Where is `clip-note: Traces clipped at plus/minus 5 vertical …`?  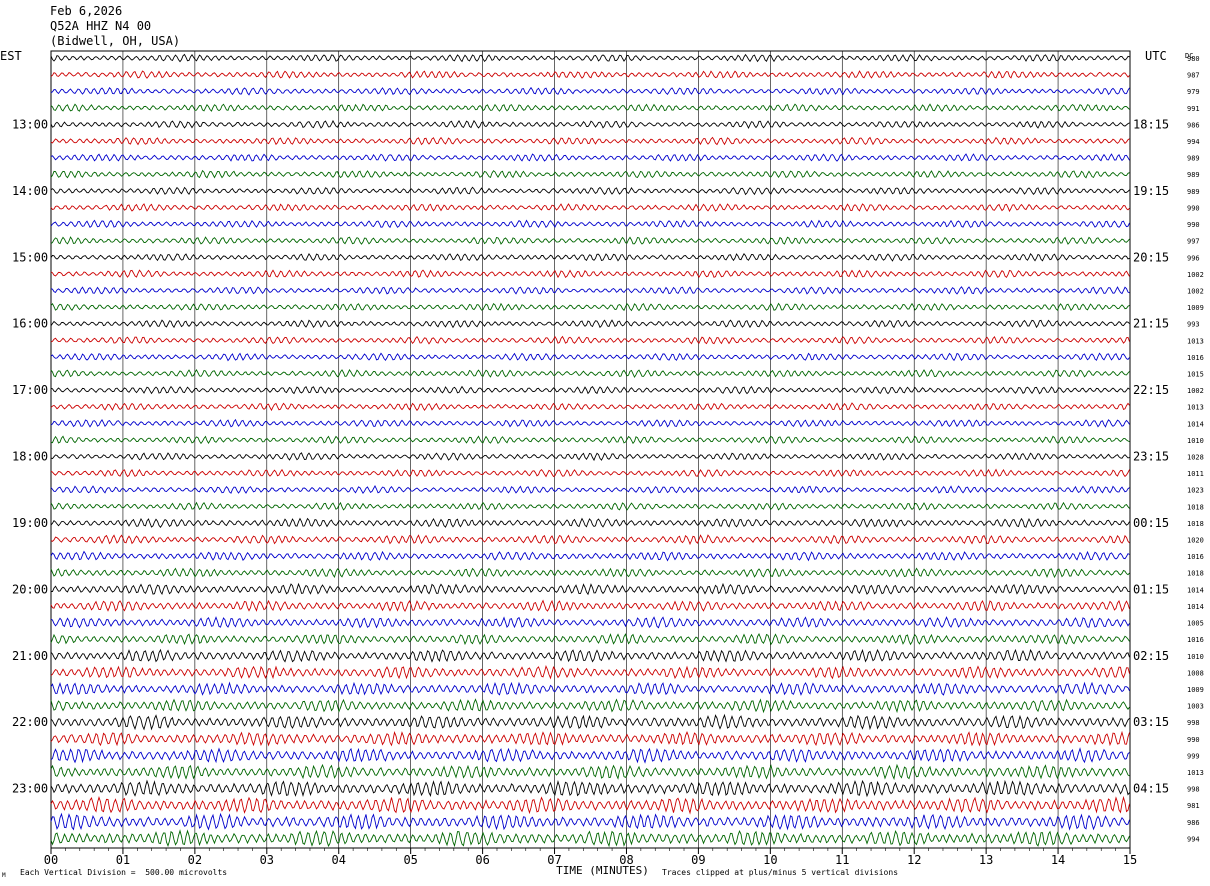 clip-note: Traces clipped at plus/minus 5 vertical … is located at coordinates (780, 872).